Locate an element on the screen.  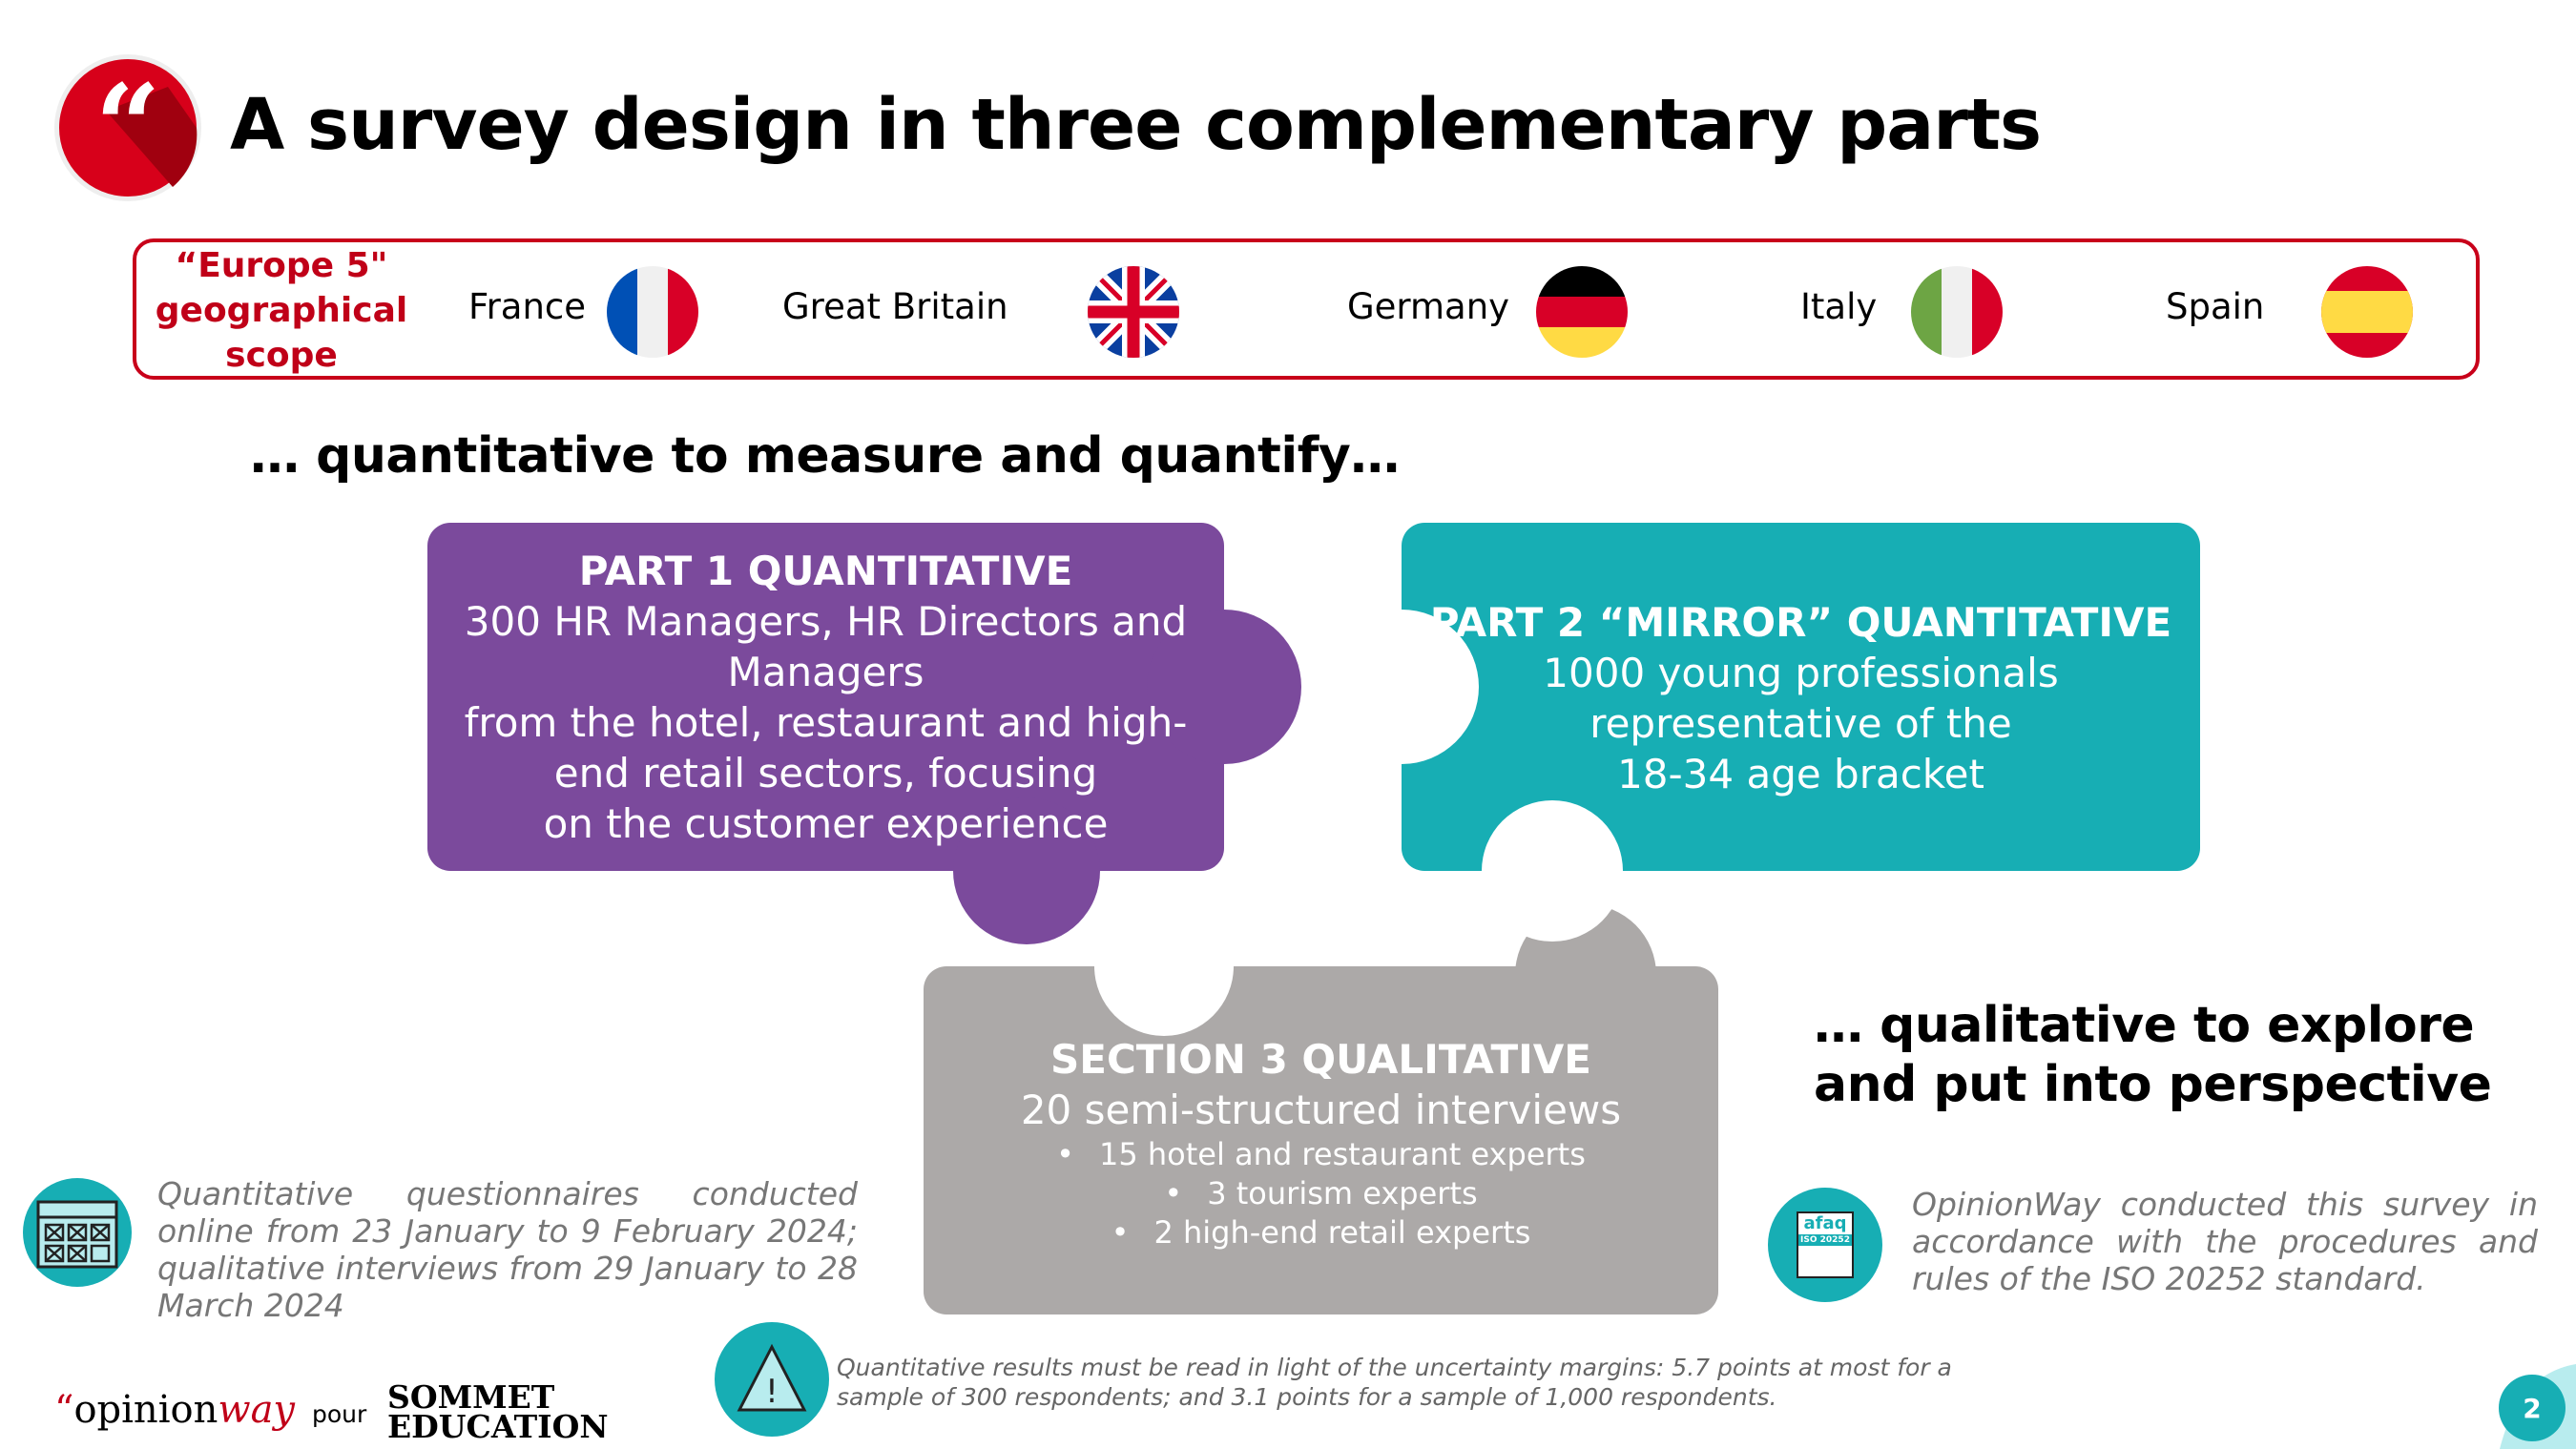
client-line: SOMMET is located at coordinates (471, 1397).